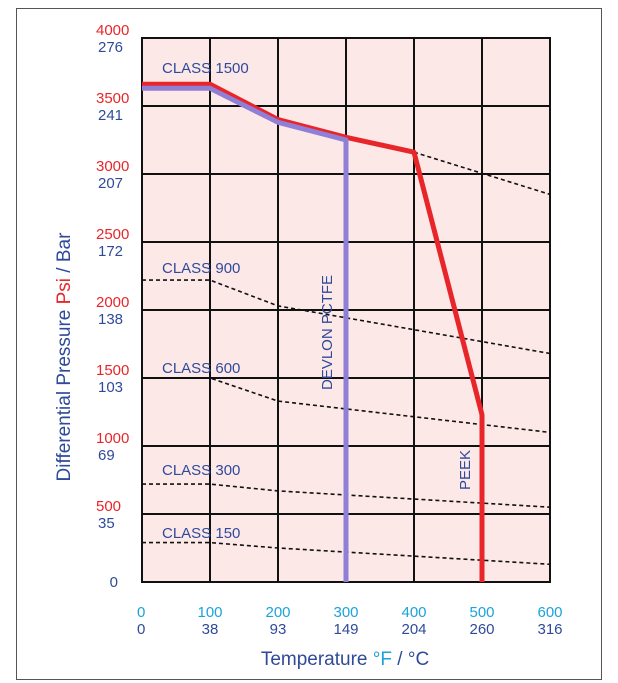  Describe the element at coordinates (327, 332) in the screenshot. I see `label-pctfe: DEVLON PCTFE` at that location.